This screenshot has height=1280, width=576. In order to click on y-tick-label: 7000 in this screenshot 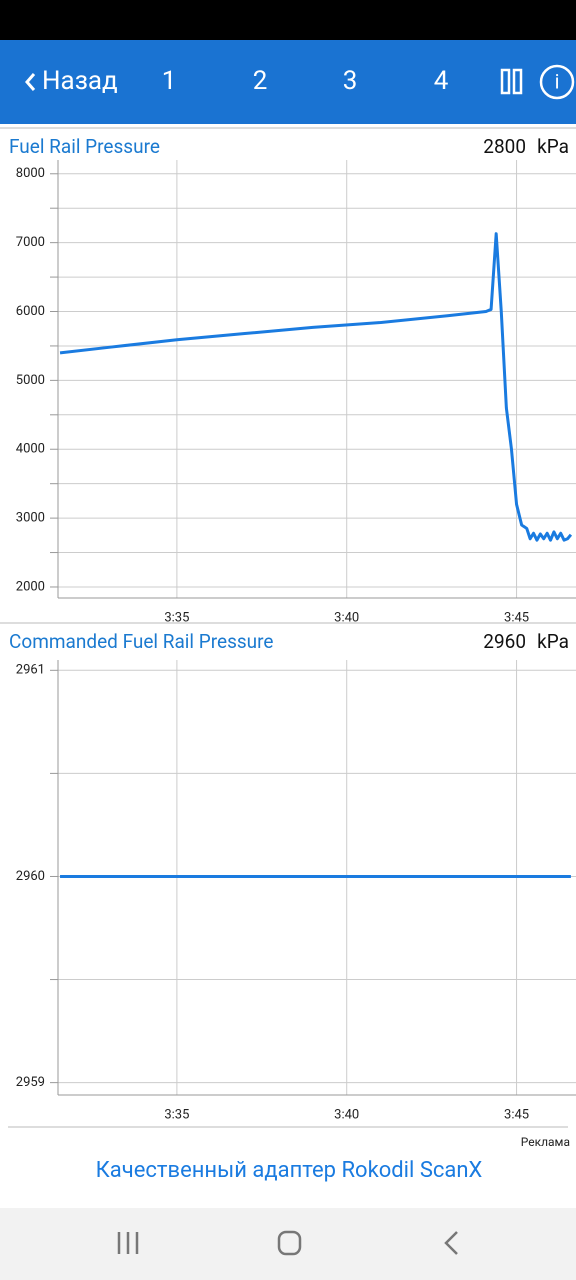, I will do `click(30, 242)`.